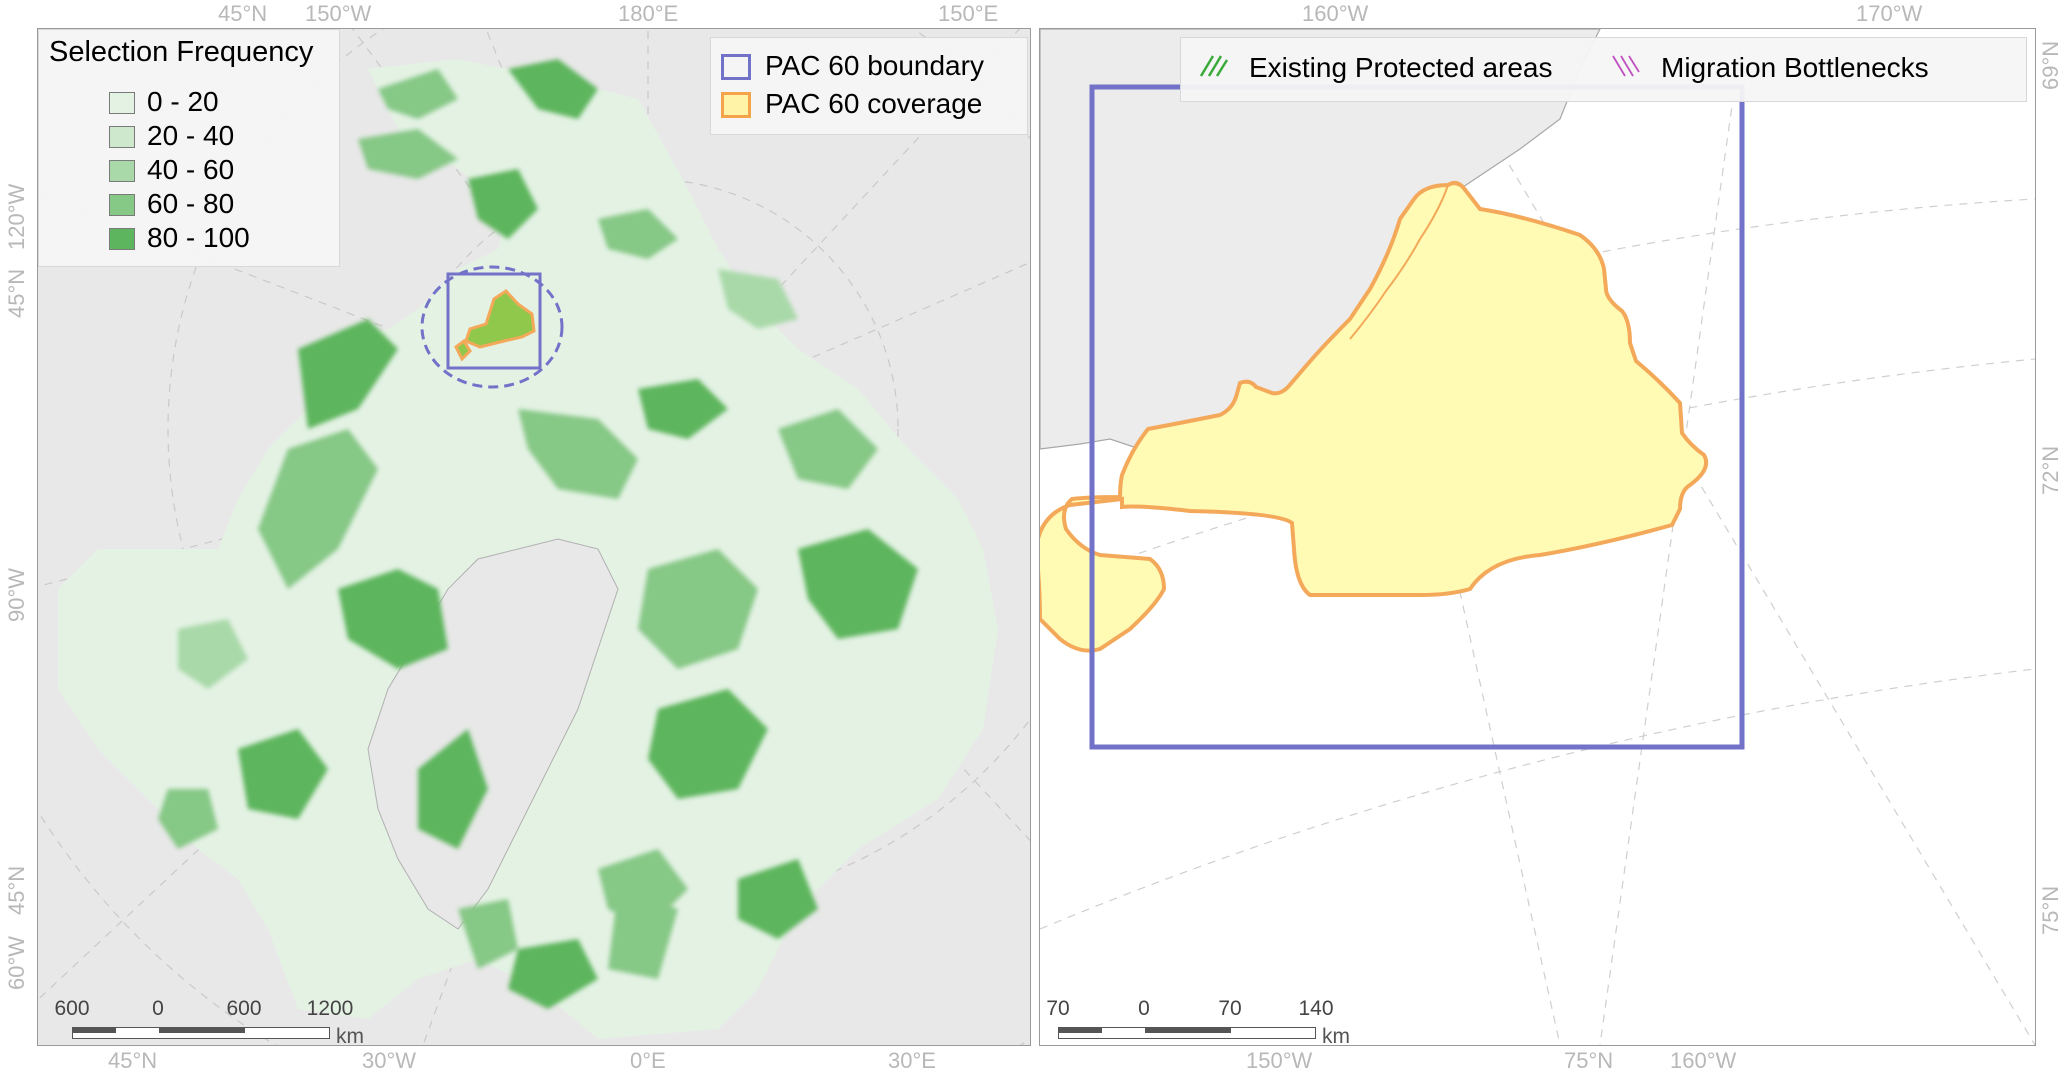 The width and height of the screenshot is (2064, 1075). I want to click on coverage-swatch, so click(736, 105).